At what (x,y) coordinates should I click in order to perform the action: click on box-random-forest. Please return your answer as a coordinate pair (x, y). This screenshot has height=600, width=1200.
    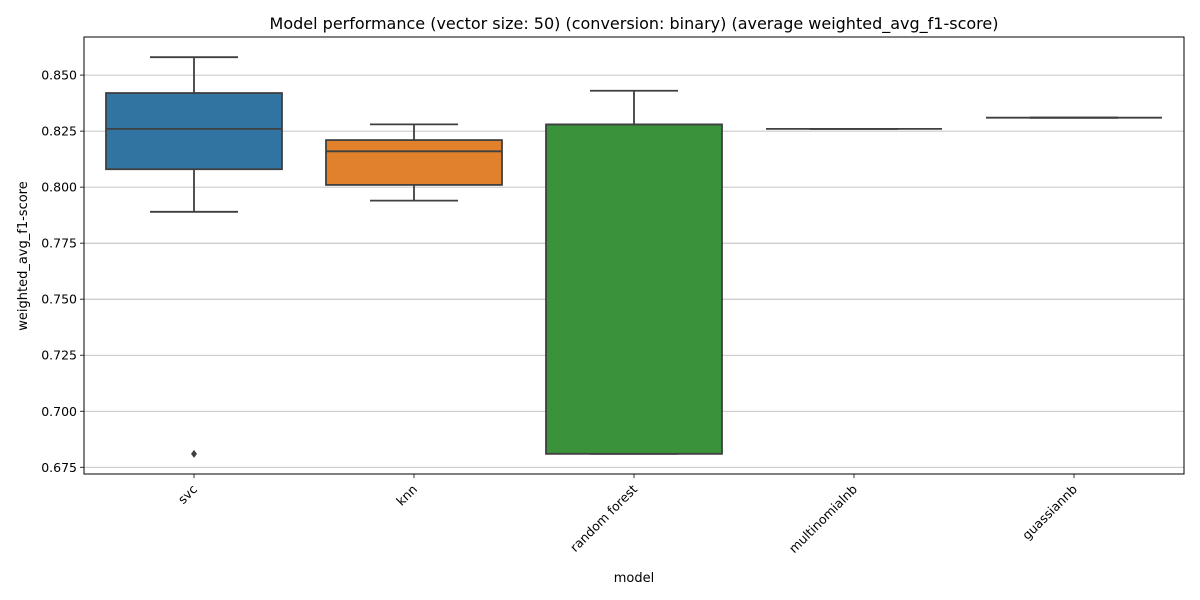
    Looking at the image, I should click on (634, 272).